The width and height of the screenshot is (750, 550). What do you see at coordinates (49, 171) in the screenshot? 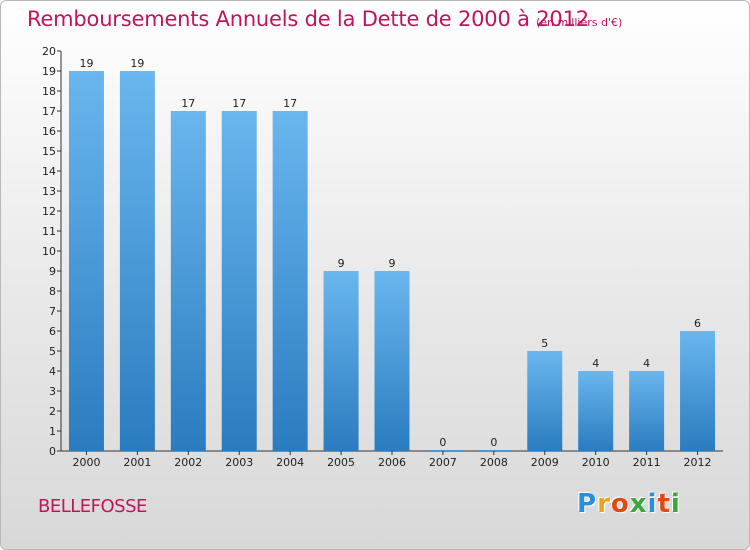
I see `y-tick-label: 14` at bounding box center [49, 171].